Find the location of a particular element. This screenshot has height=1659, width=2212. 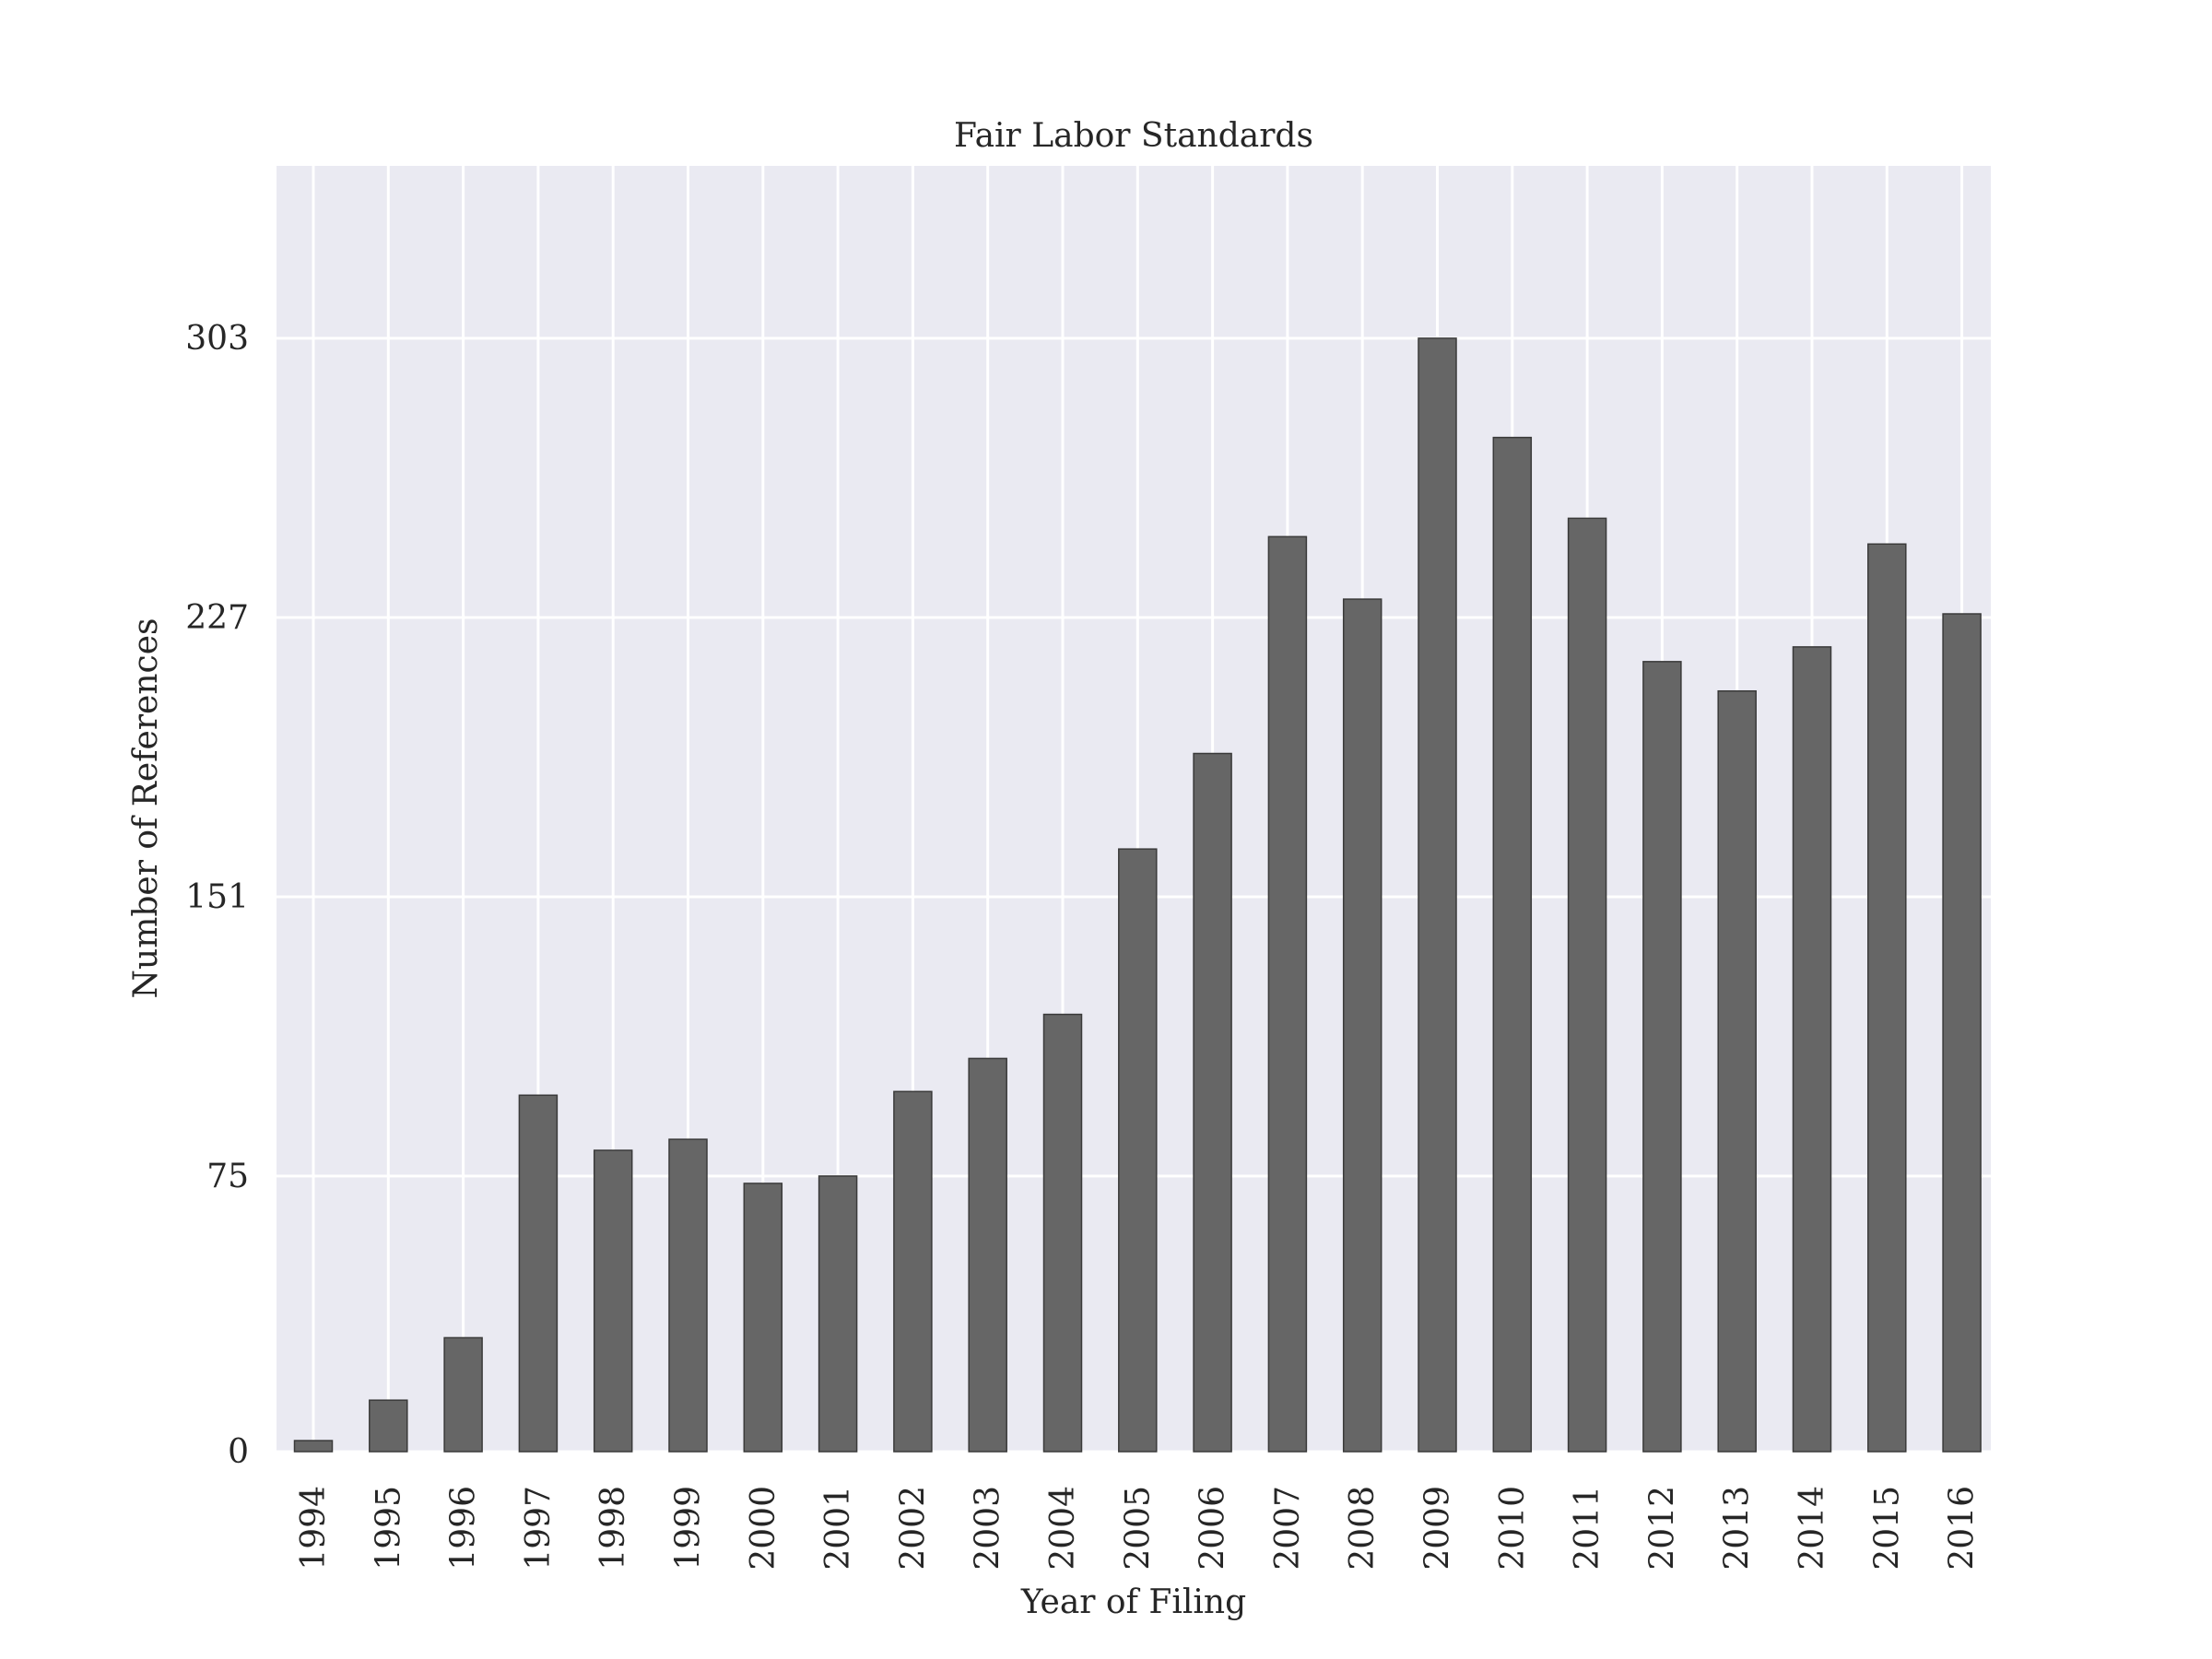

y-tick-label: 0 is located at coordinates (238, 1452).